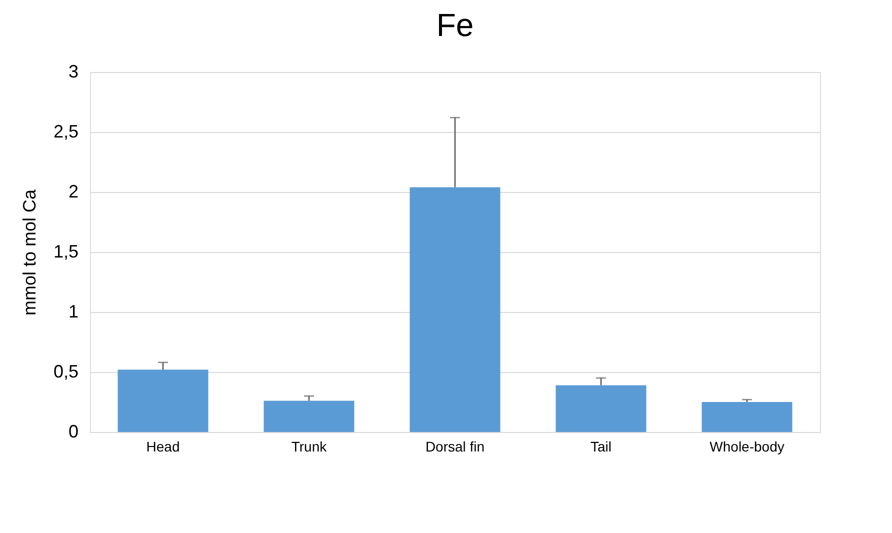  Describe the element at coordinates (455, 25) in the screenshot. I see `chart-title: Fe` at that location.